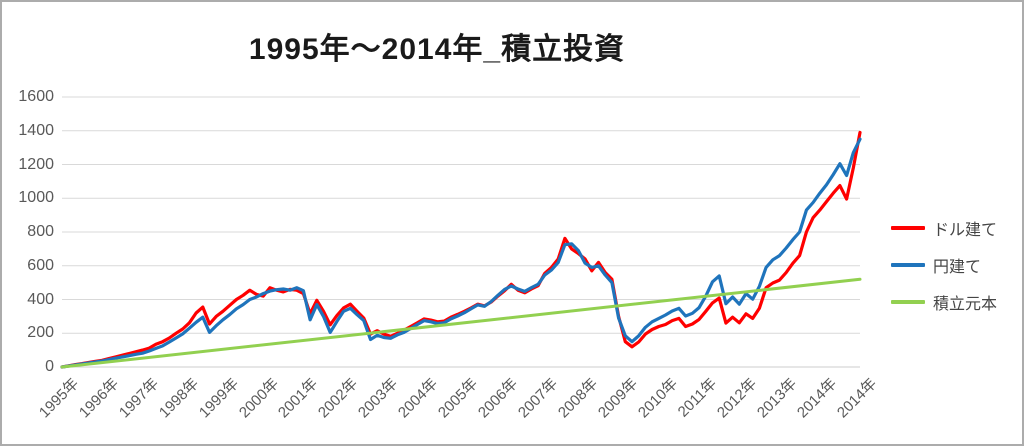 The width and height of the screenshot is (1024, 446). What do you see at coordinates (36, 198) in the screenshot?
I see `y-tick-label: 1000` at bounding box center [36, 198].